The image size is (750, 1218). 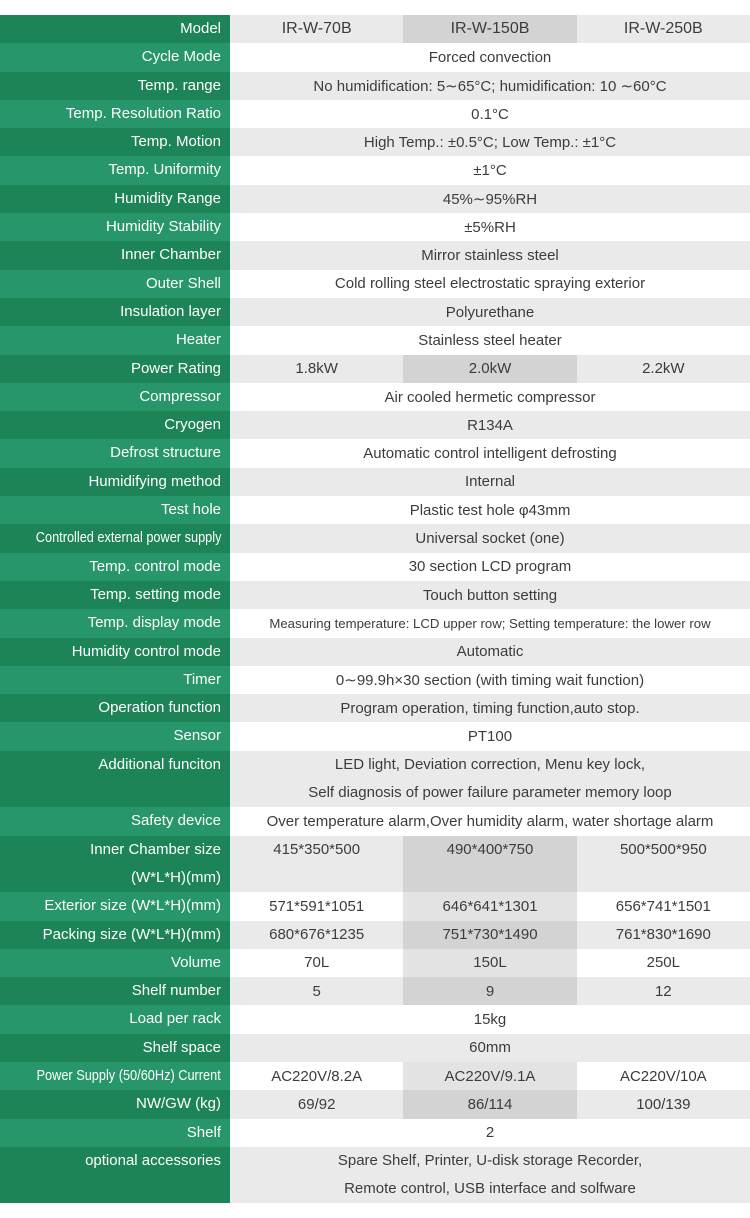 I want to click on row-values: 69/92 86/114 100/139, so click(x=490, y=1104).